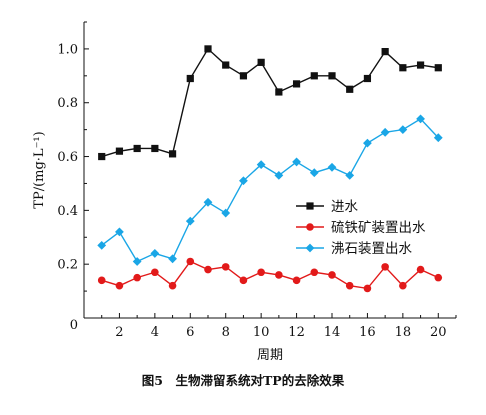 Image resolution: width=486 pixels, height=415 pixels. What do you see at coordinates (67, 103) in the screenshot?
I see `y-tick-label: 0.8` at bounding box center [67, 103].